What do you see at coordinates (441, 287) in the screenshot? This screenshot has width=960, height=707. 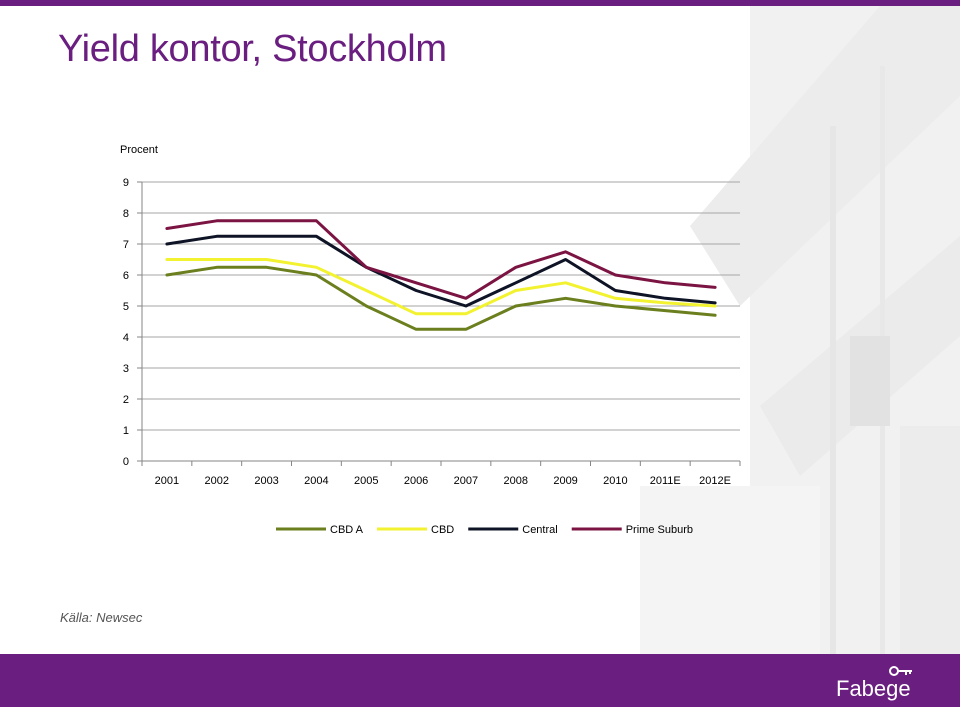 I see `series-line-cbd` at bounding box center [441, 287].